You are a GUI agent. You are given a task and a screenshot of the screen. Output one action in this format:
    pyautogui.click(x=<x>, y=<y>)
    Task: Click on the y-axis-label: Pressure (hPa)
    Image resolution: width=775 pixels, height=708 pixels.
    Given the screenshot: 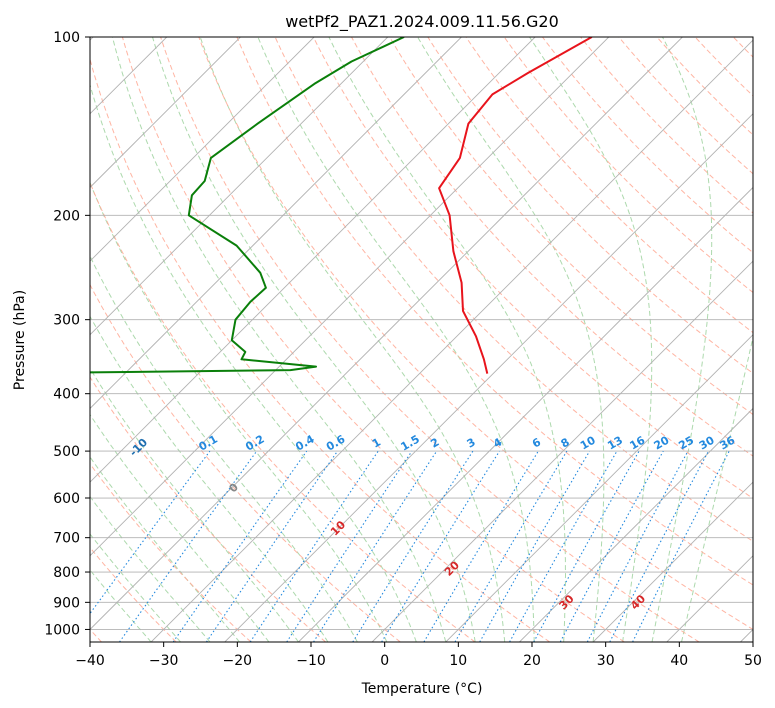 What is the action you would take?
    pyautogui.click(x=20, y=340)
    